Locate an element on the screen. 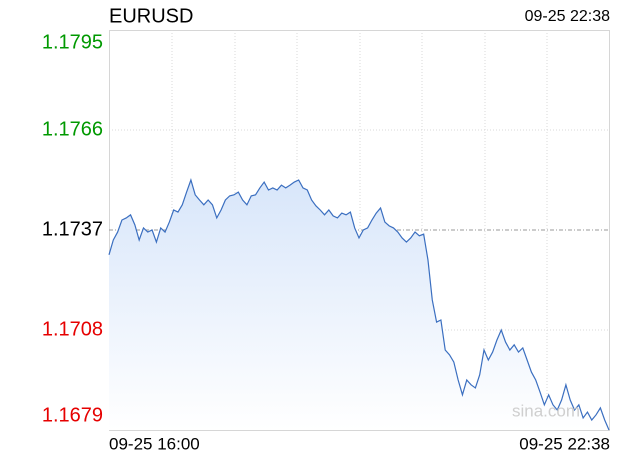 This screenshot has width=620, height=460. x-tick-label: 09-25 16:00 is located at coordinates (154, 443).